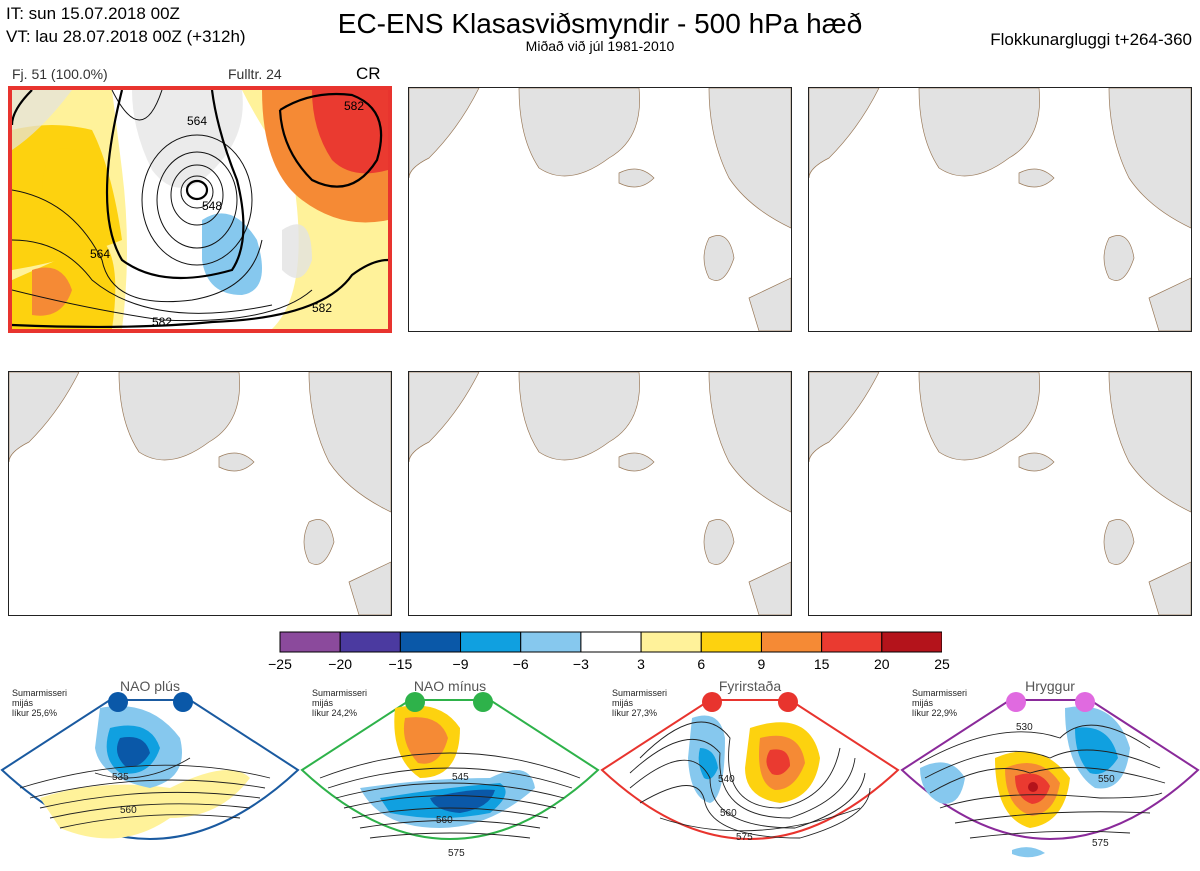 The height and width of the screenshot is (871, 1200). I want to click on regime-nao-plus-dot-left, so click(118, 702).